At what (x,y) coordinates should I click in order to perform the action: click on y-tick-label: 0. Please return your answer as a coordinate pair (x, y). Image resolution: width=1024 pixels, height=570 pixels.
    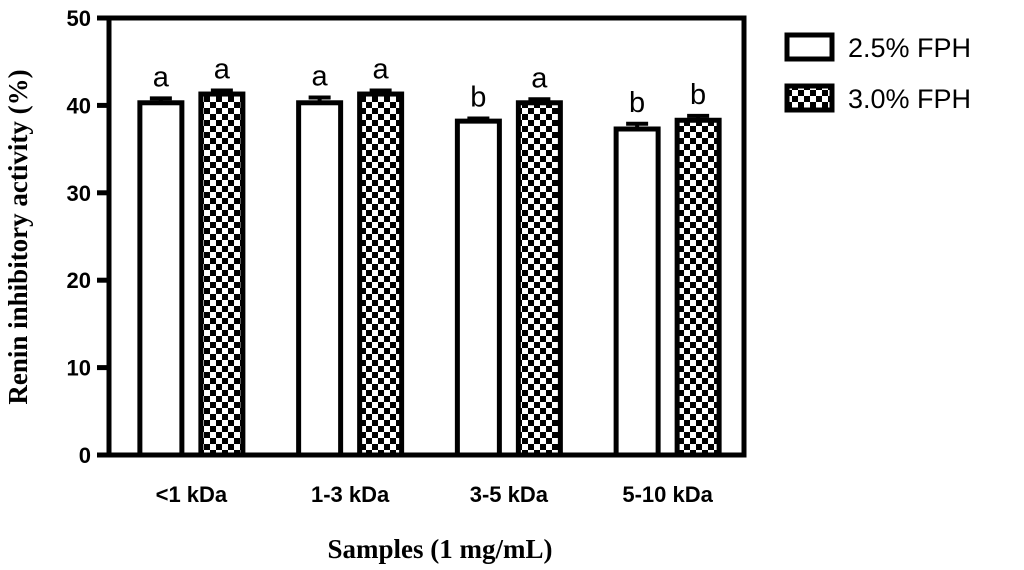
    Looking at the image, I should click on (85, 455).